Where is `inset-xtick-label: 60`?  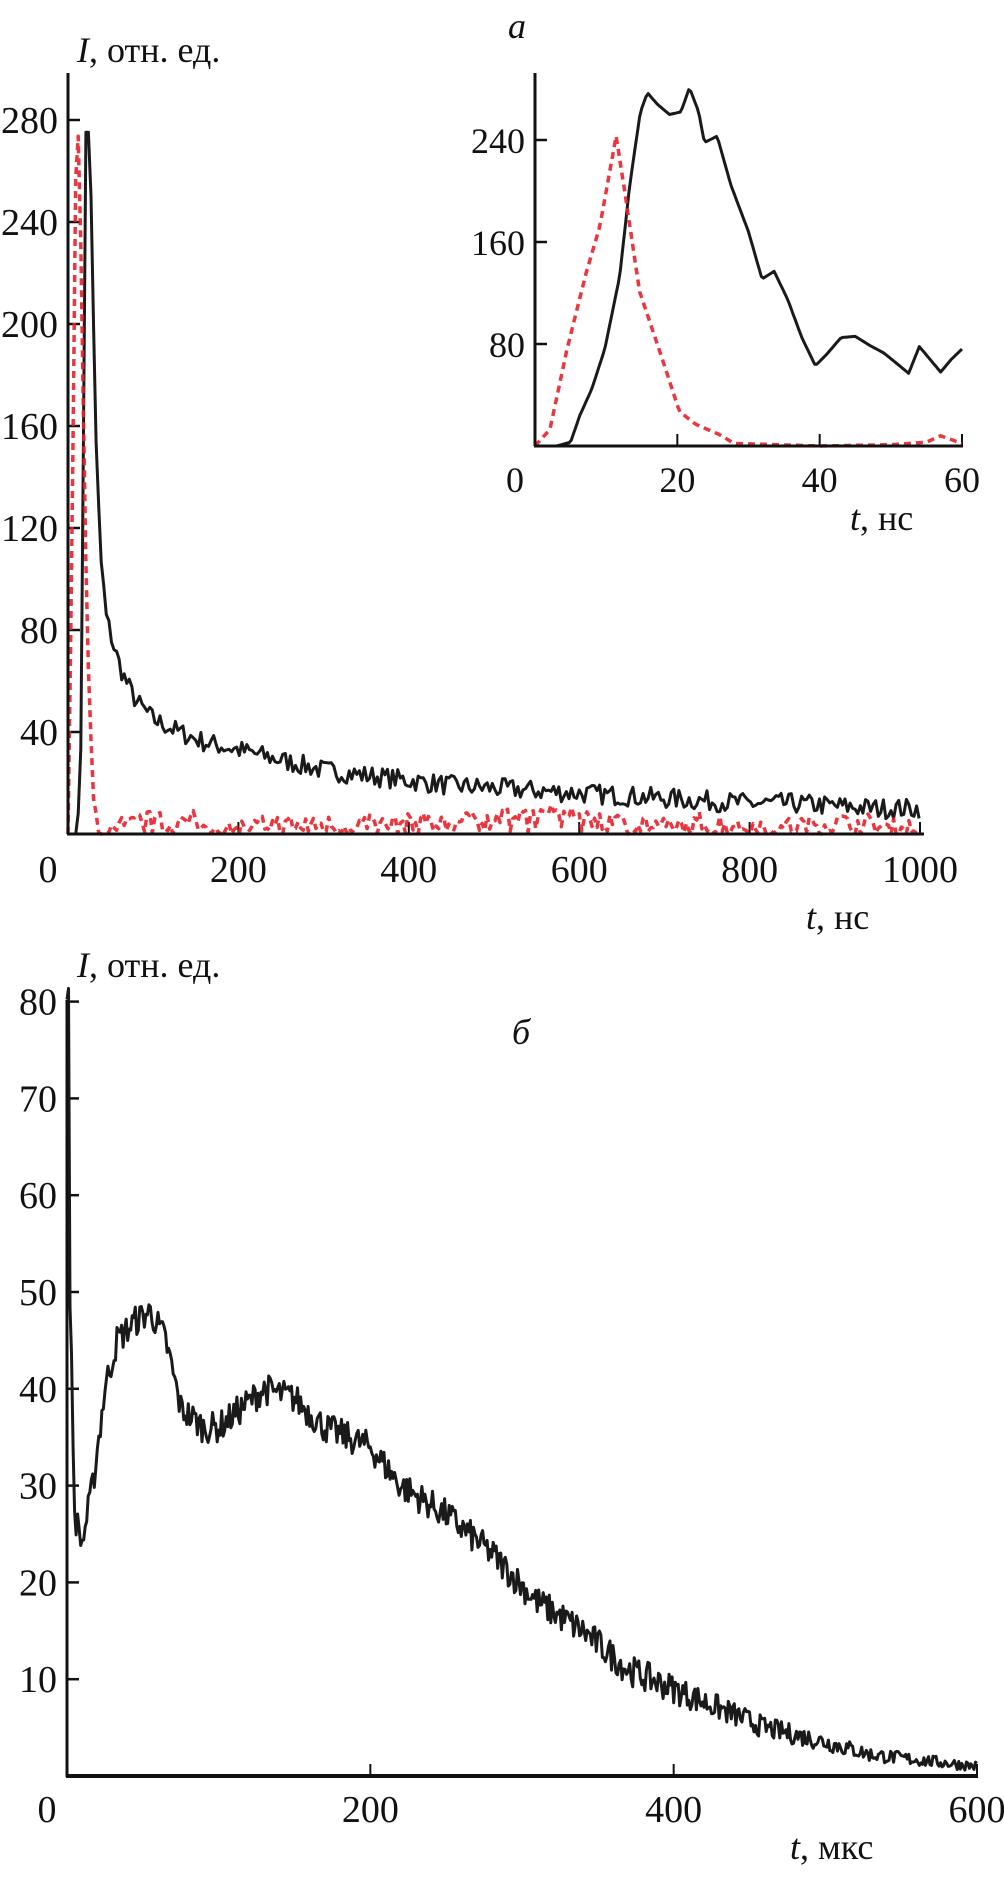 inset-xtick-label: 60 is located at coordinates (962, 480).